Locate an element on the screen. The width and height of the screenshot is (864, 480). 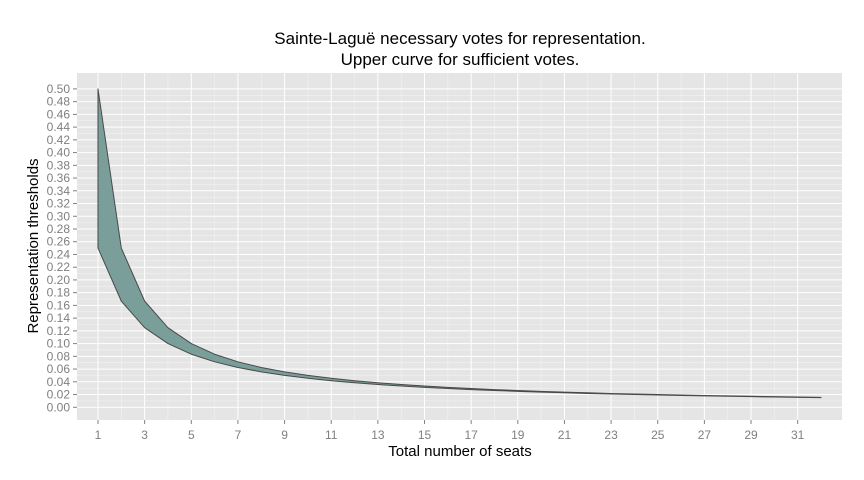
x-tick-label: 19 is located at coordinates (518, 435).